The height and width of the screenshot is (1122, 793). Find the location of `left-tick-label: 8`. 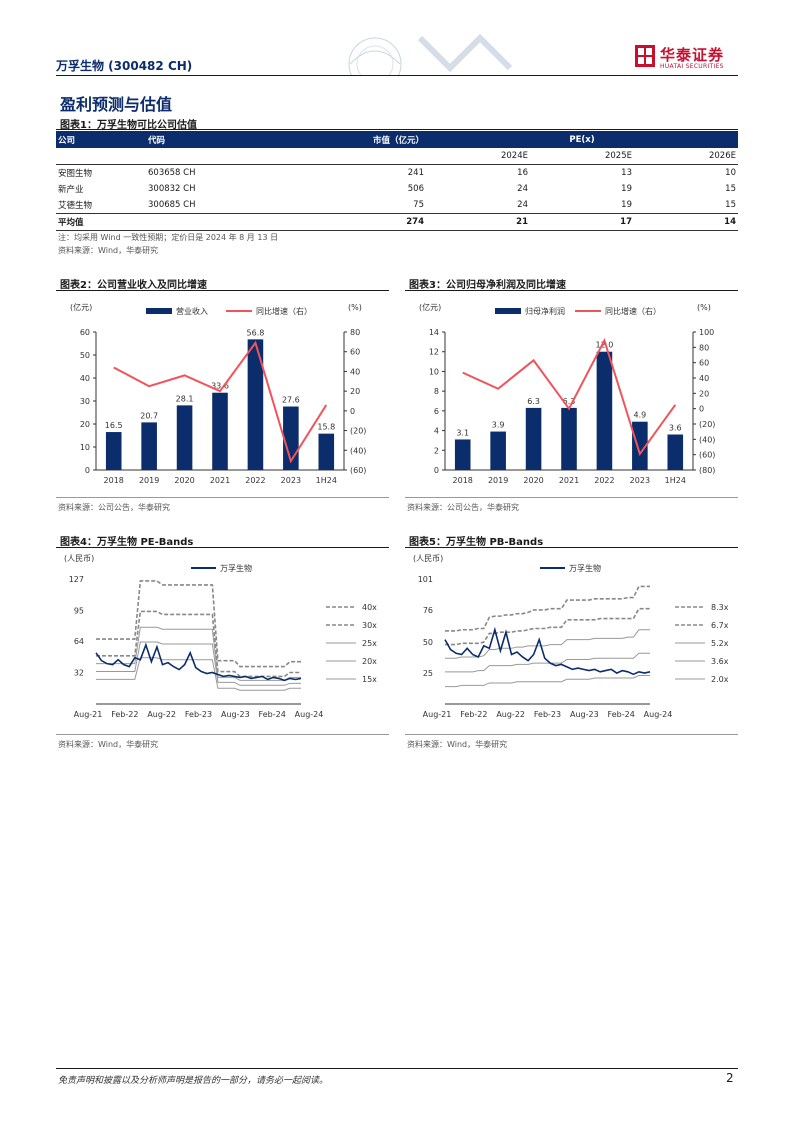

left-tick-label: 8 is located at coordinates (436, 391).